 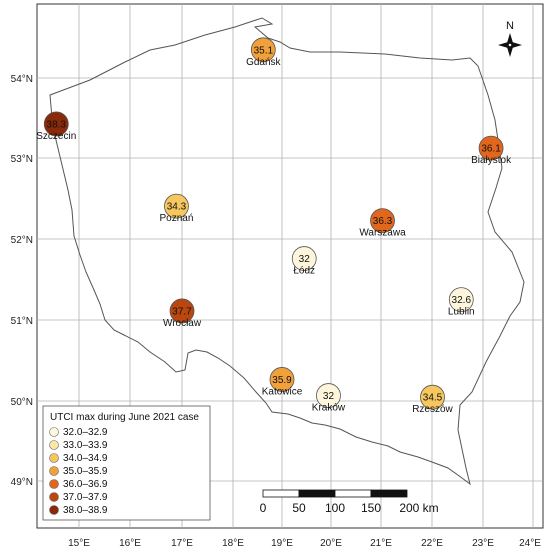 I want to click on city-value-label: 32.6, so click(x=462, y=300).